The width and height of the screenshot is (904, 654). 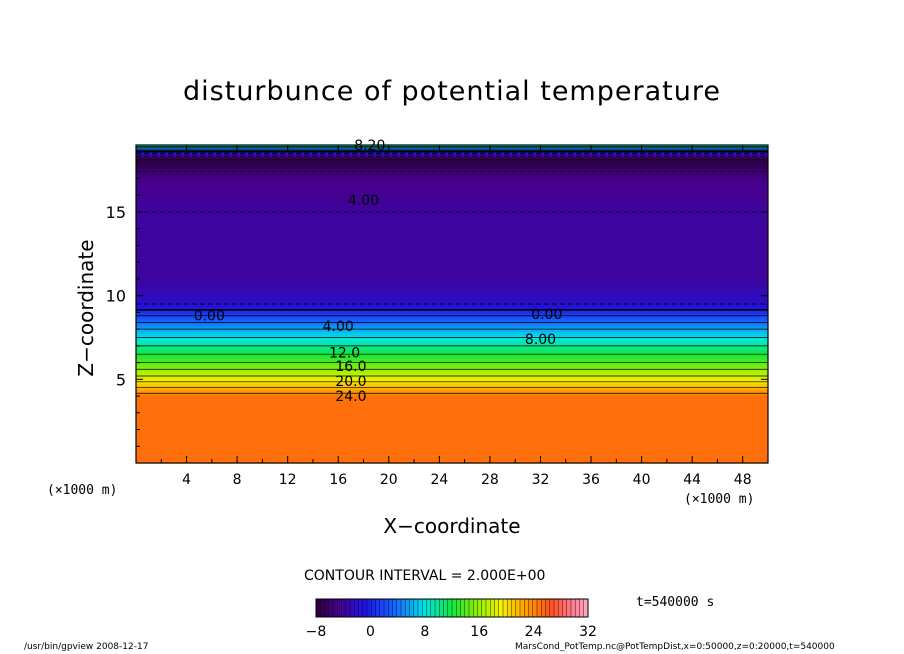 I want to click on colorbar-tick-label: 24, so click(x=534, y=632).